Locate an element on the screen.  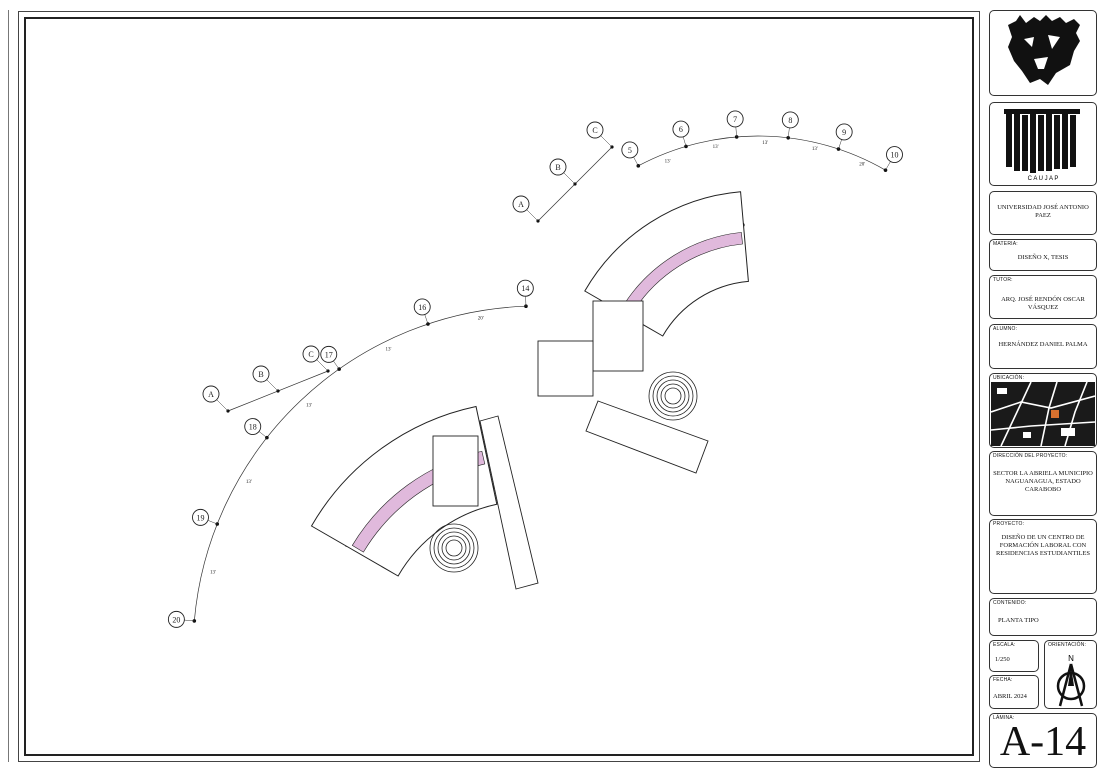
upper-dim-1: 13' is located at coordinates (716, 147).